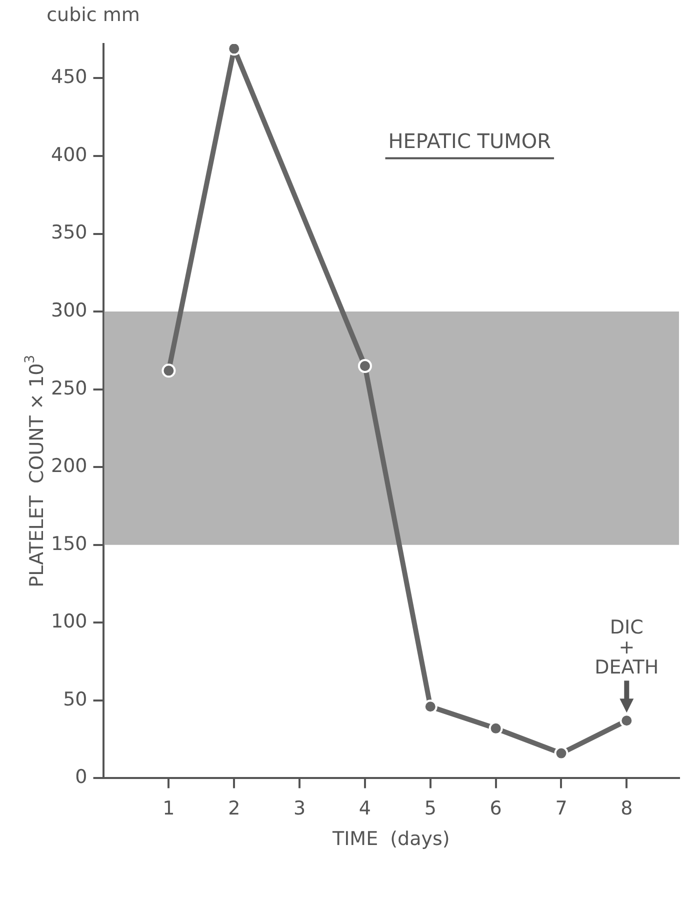 The height and width of the screenshot is (903, 687). Describe the element at coordinates (561, 809) in the screenshot. I see `x-tick-label: 7` at that location.